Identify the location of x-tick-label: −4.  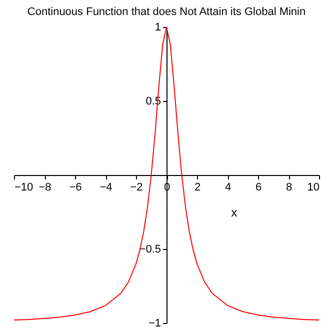
(106, 188).